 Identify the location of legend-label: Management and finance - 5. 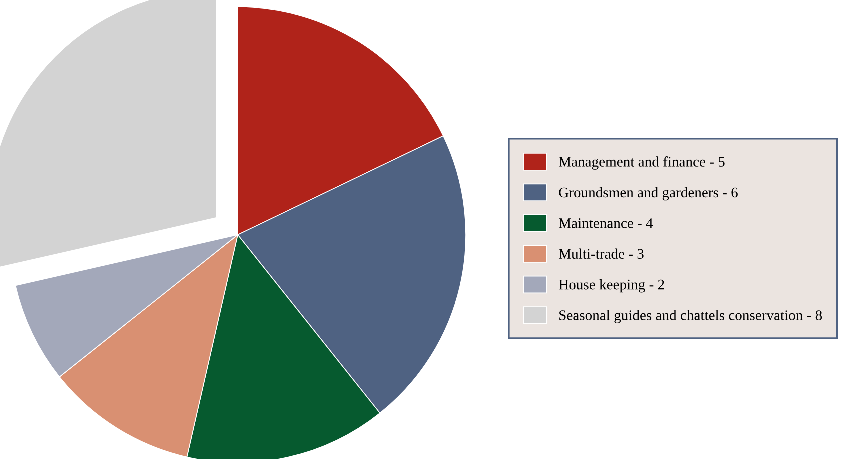
(641, 163).